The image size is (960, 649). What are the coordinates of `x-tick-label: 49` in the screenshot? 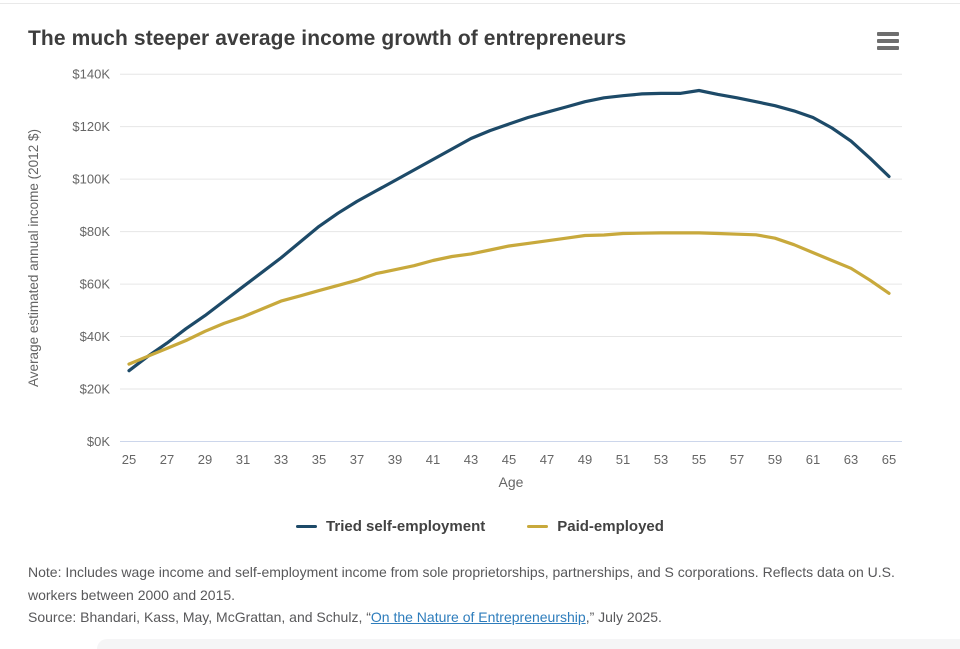 It's located at (585, 459).